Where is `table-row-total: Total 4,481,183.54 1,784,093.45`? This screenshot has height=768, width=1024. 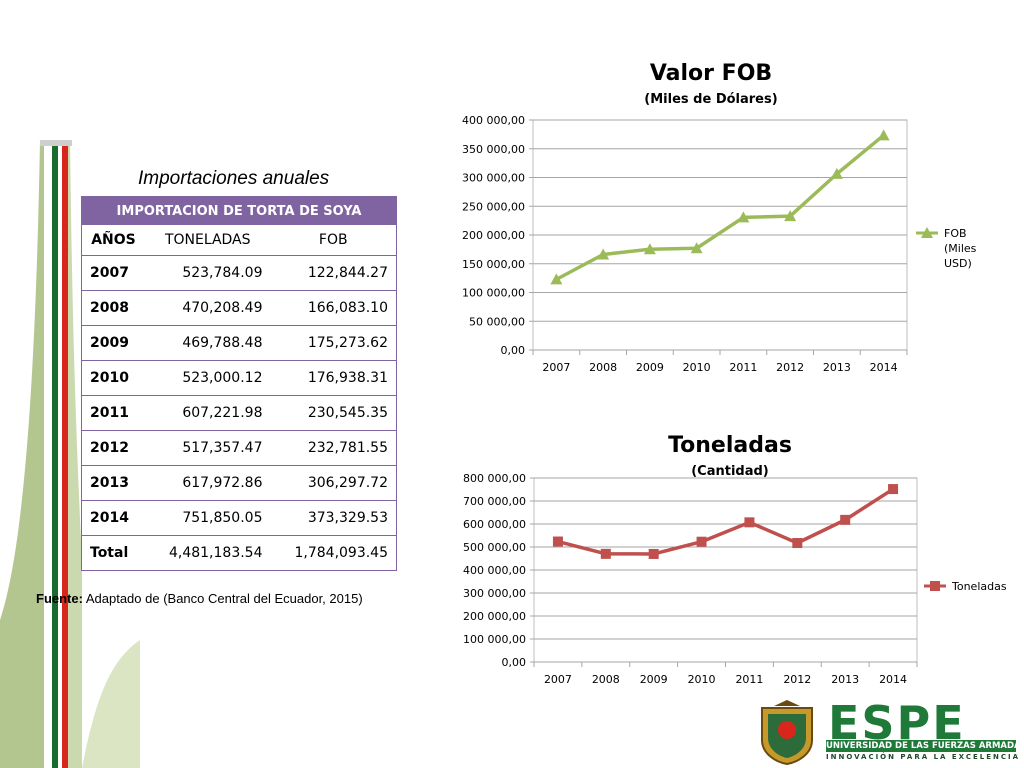
table-row-total: Total 4,481,183.54 1,784,093.45 is located at coordinates (239, 552).